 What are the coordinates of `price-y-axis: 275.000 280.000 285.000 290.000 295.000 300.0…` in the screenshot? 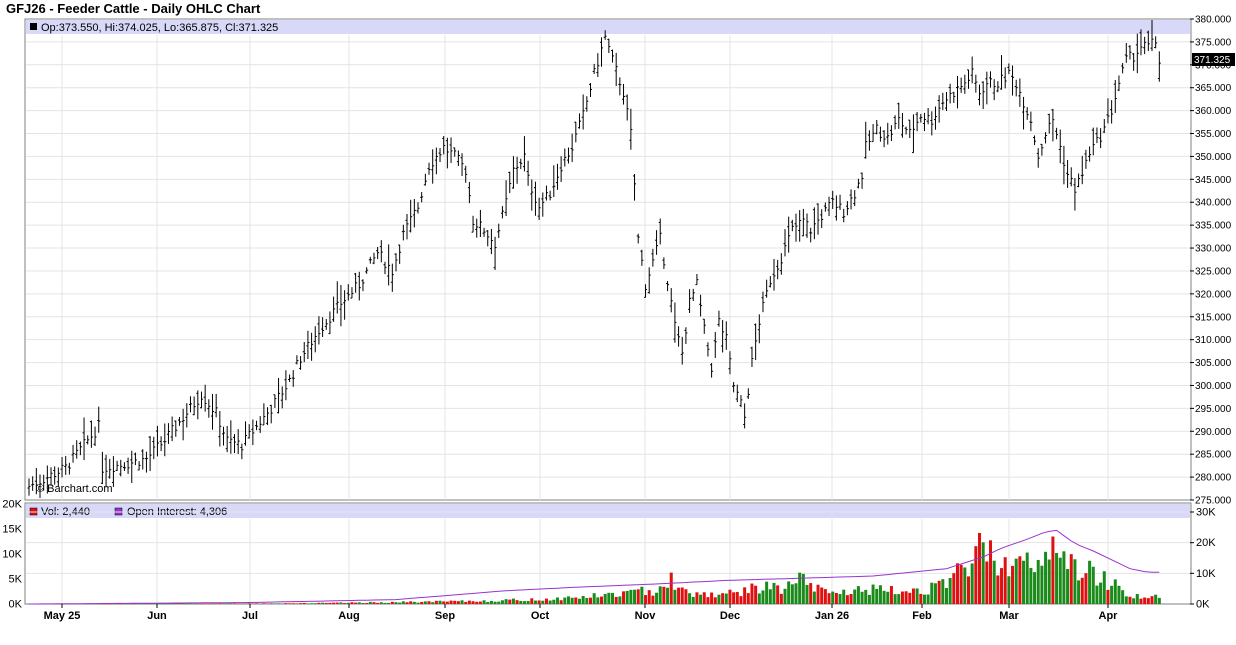 It's located at (1211, 261).